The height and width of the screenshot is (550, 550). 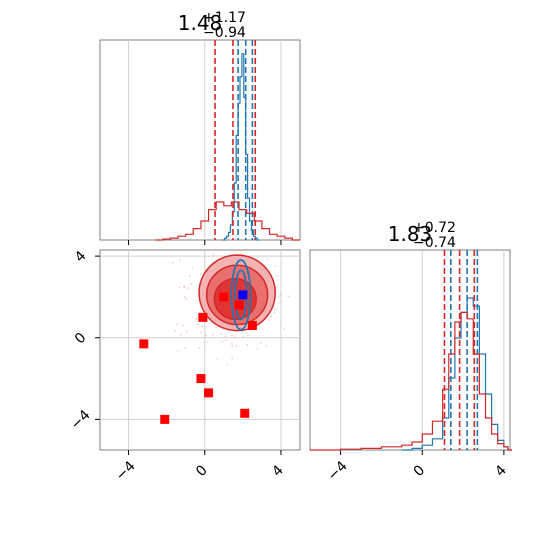 I want to click on param1-title-lower: −0.94, so click(x=224, y=33).